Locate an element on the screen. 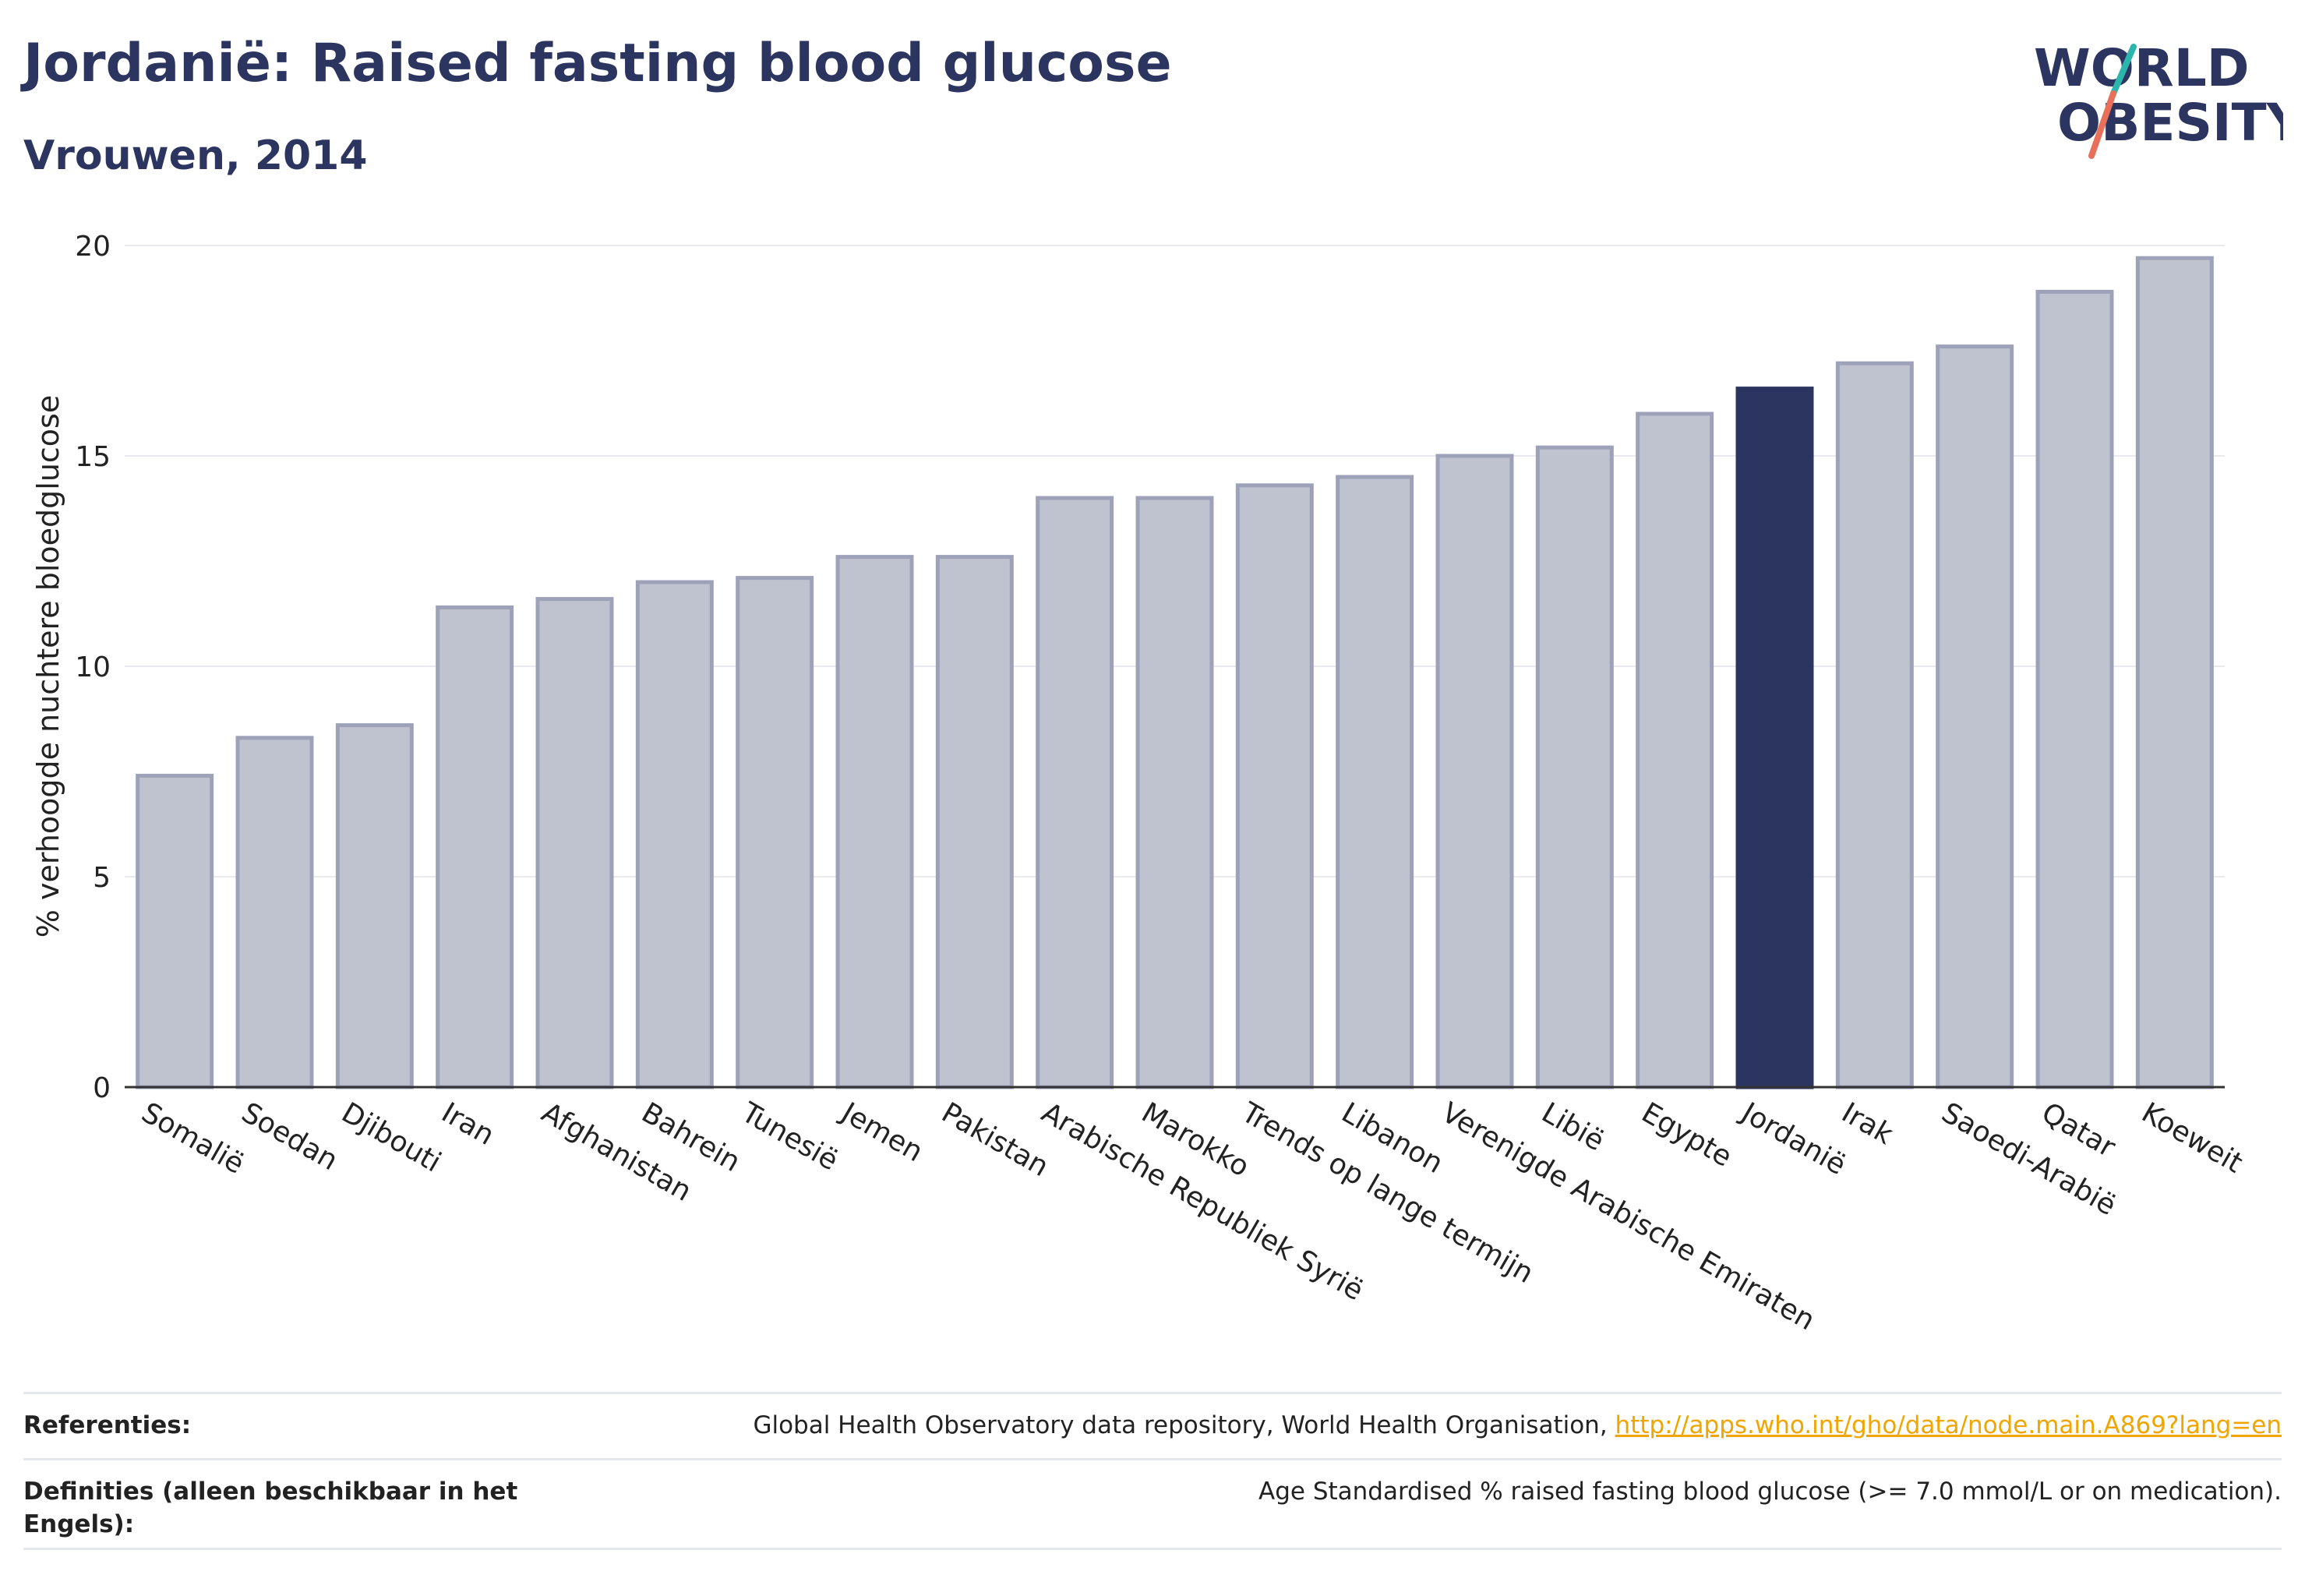 This screenshot has height=1596, width=2305. y-axis-label: % verhoogde nuchtere bloedglucose is located at coordinates (48, 666).